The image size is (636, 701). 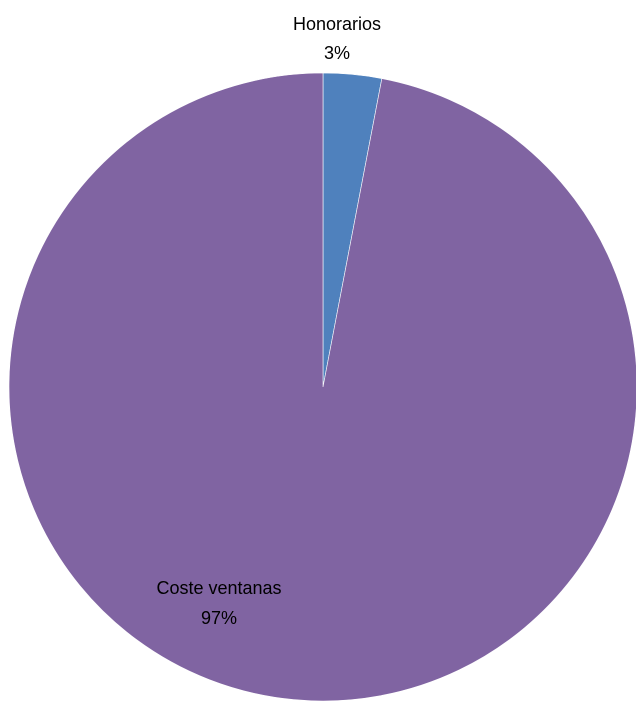 What do you see at coordinates (337, 24) in the screenshot?
I see `slice-label-honorarios-name: Honorarios` at bounding box center [337, 24].